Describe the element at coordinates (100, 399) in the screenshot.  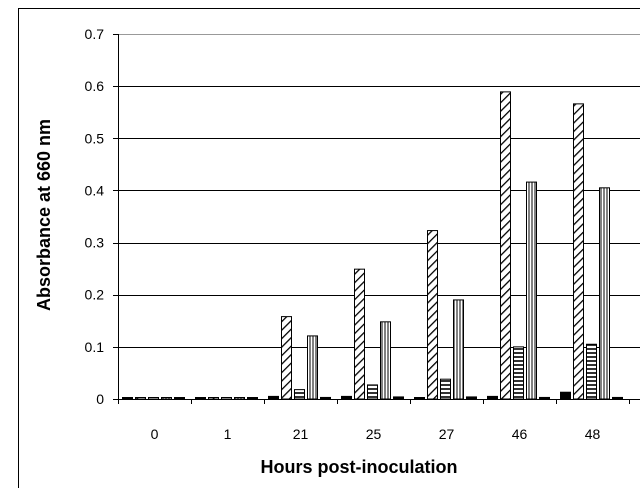
I see `y-tick-label: 0` at that location.